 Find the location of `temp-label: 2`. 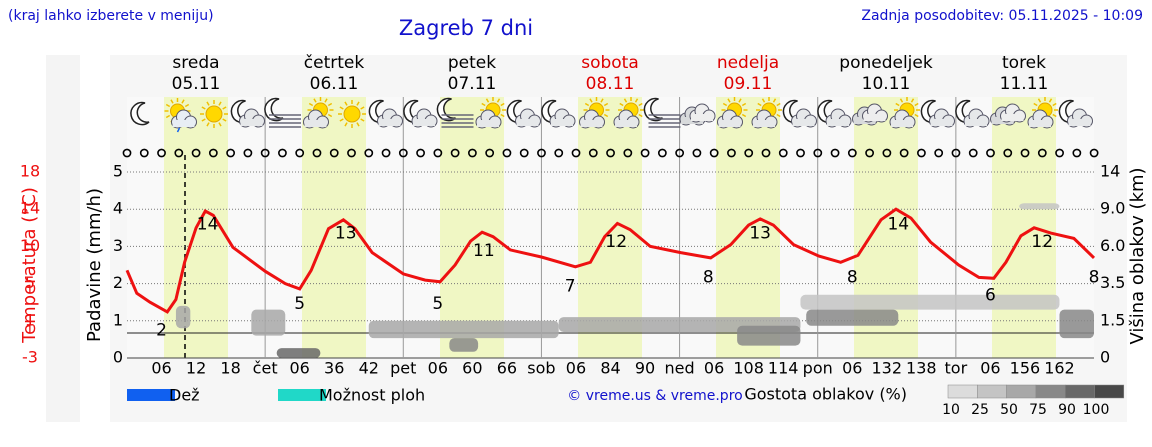

temp-label: 2 is located at coordinates (161, 331).